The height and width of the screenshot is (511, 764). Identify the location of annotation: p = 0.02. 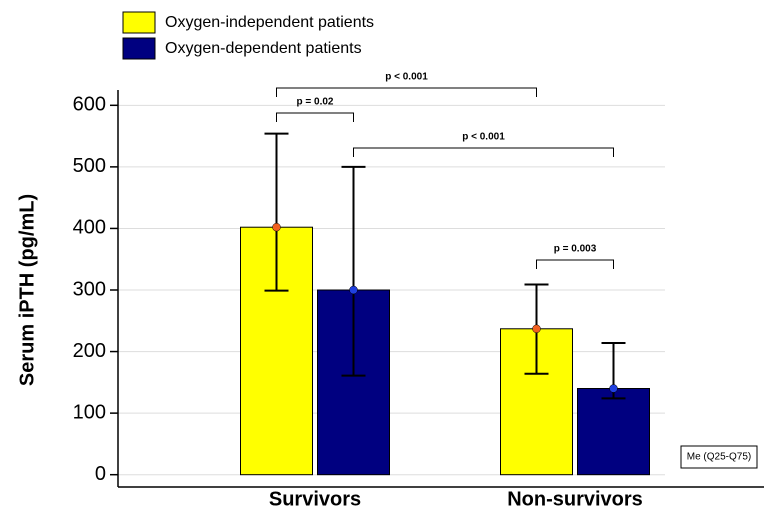
(315, 102).